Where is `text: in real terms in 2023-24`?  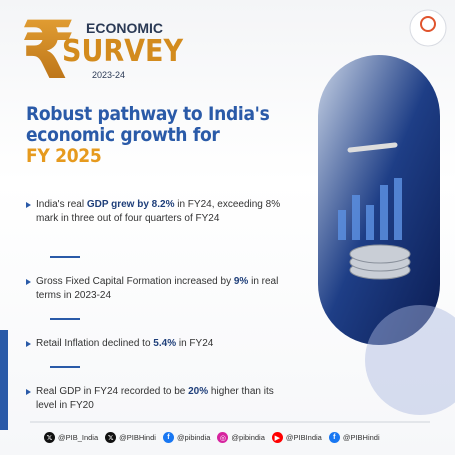 text: in real terms in 2023-24 is located at coordinates (157, 288).